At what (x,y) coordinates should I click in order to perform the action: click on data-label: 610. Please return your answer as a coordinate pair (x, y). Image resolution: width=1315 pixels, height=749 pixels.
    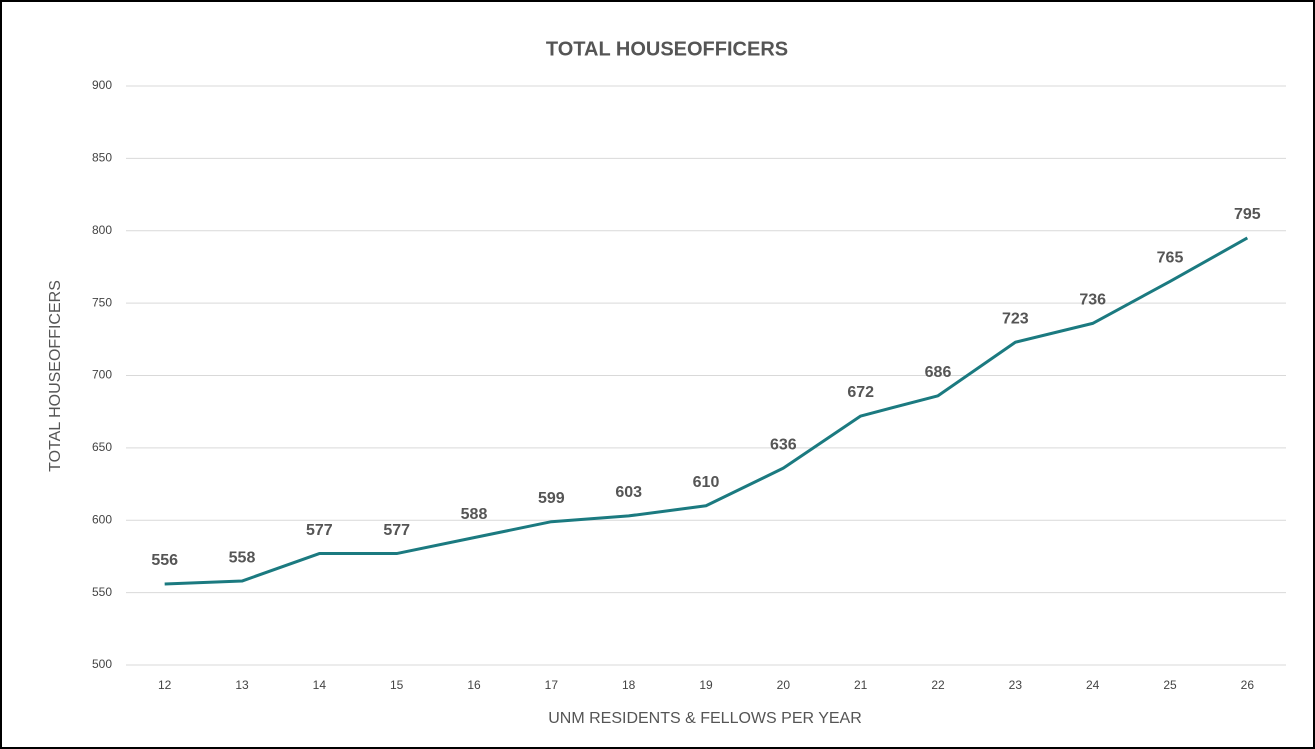
    Looking at the image, I should click on (706, 482).